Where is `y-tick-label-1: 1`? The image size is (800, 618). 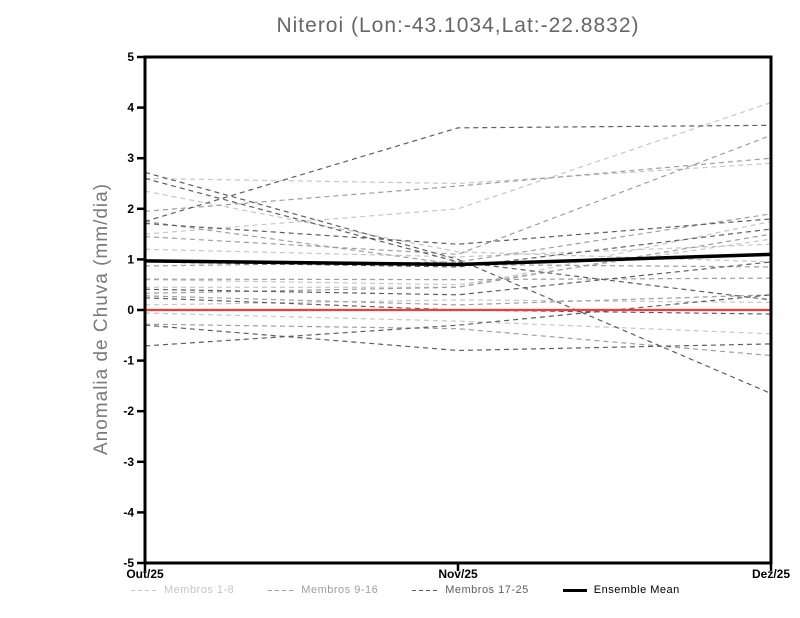 y-tick-label-1: 1 is located at coordinates (130, 259).